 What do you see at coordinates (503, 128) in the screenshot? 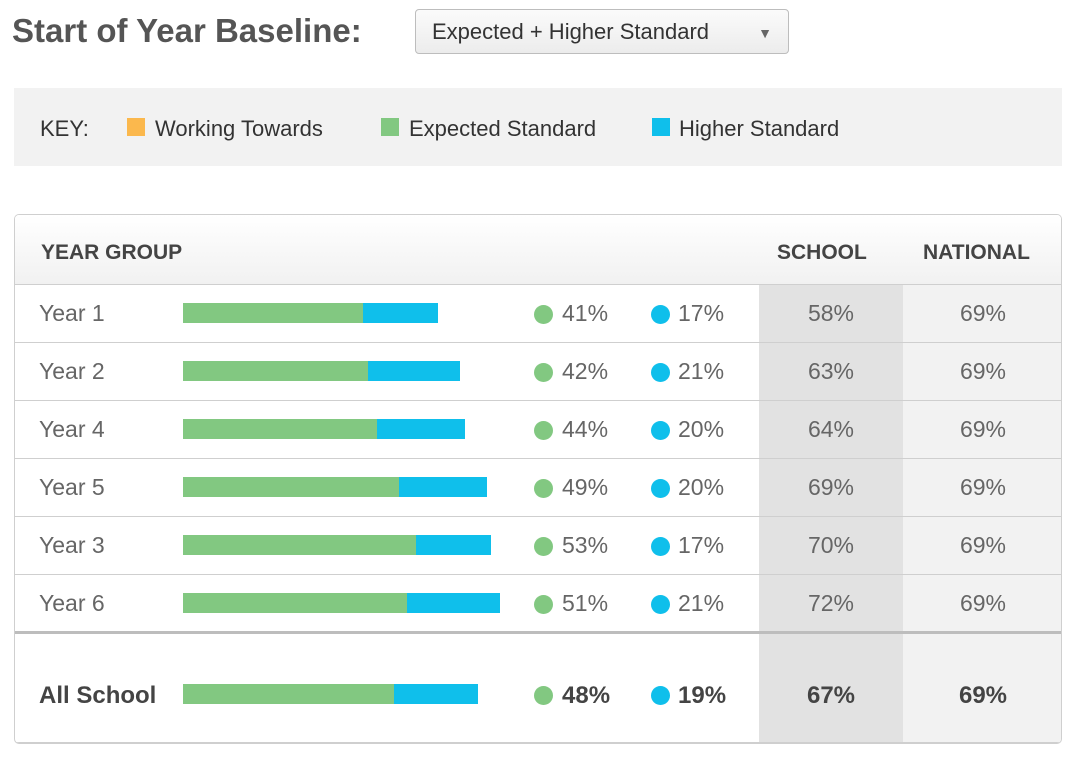
I see `key-item-expected-standard: Expected Standard` at bounding box center [503, 128].